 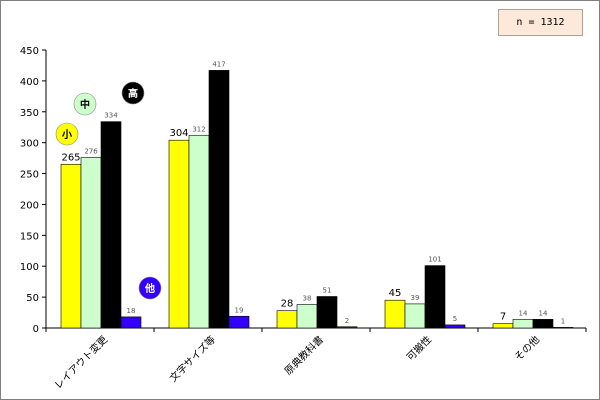 I want to click on legend-label: 小, so click(x=66, y=134).